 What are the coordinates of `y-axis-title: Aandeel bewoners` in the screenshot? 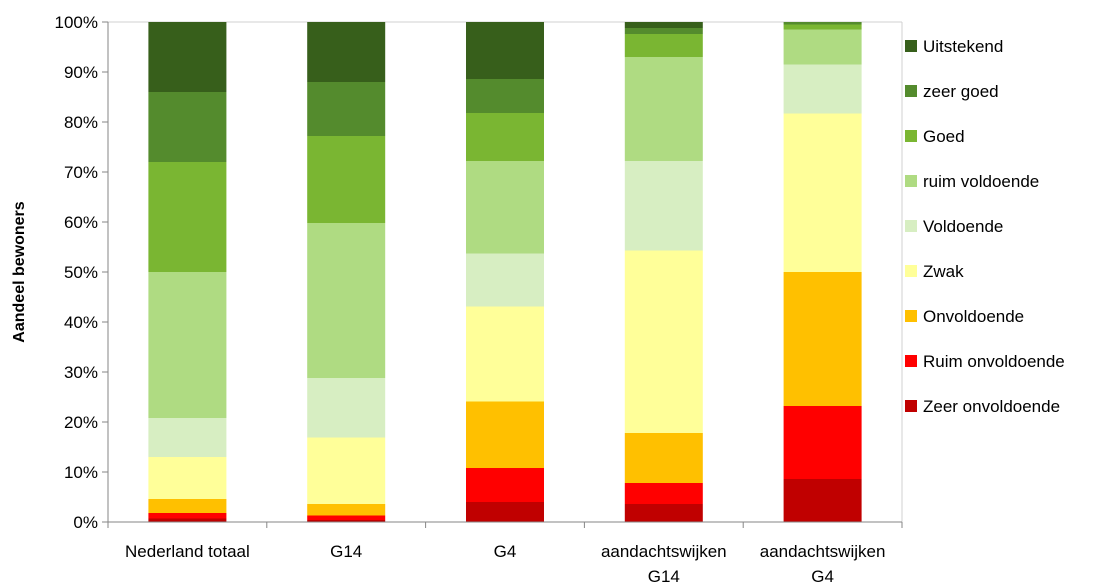 It's located at (19, 271).